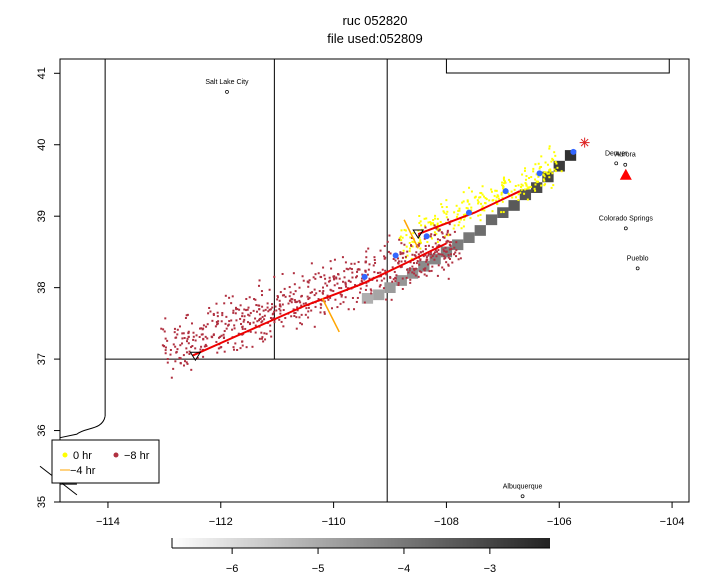 This screenshot has height=576, width=720. What do you see at coordinates (334, 522) in the screenshot?
I see `x-tick-label: −110` at bounding box center [334, 522].